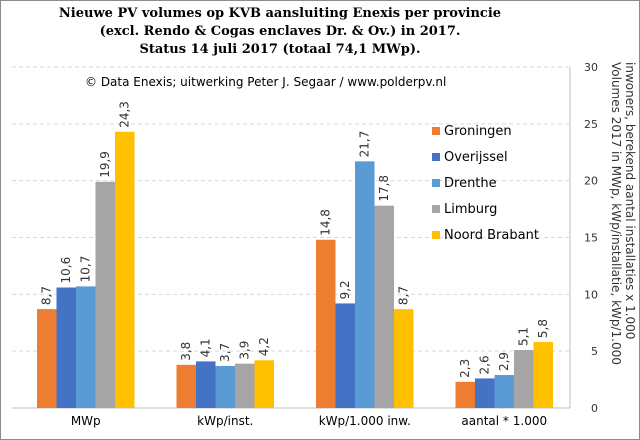 The height and width of the screenshot is (440, 640). Describe the element at coordinates (264, 346) in the screenshot. I see `data-label: 4,2` at that location.